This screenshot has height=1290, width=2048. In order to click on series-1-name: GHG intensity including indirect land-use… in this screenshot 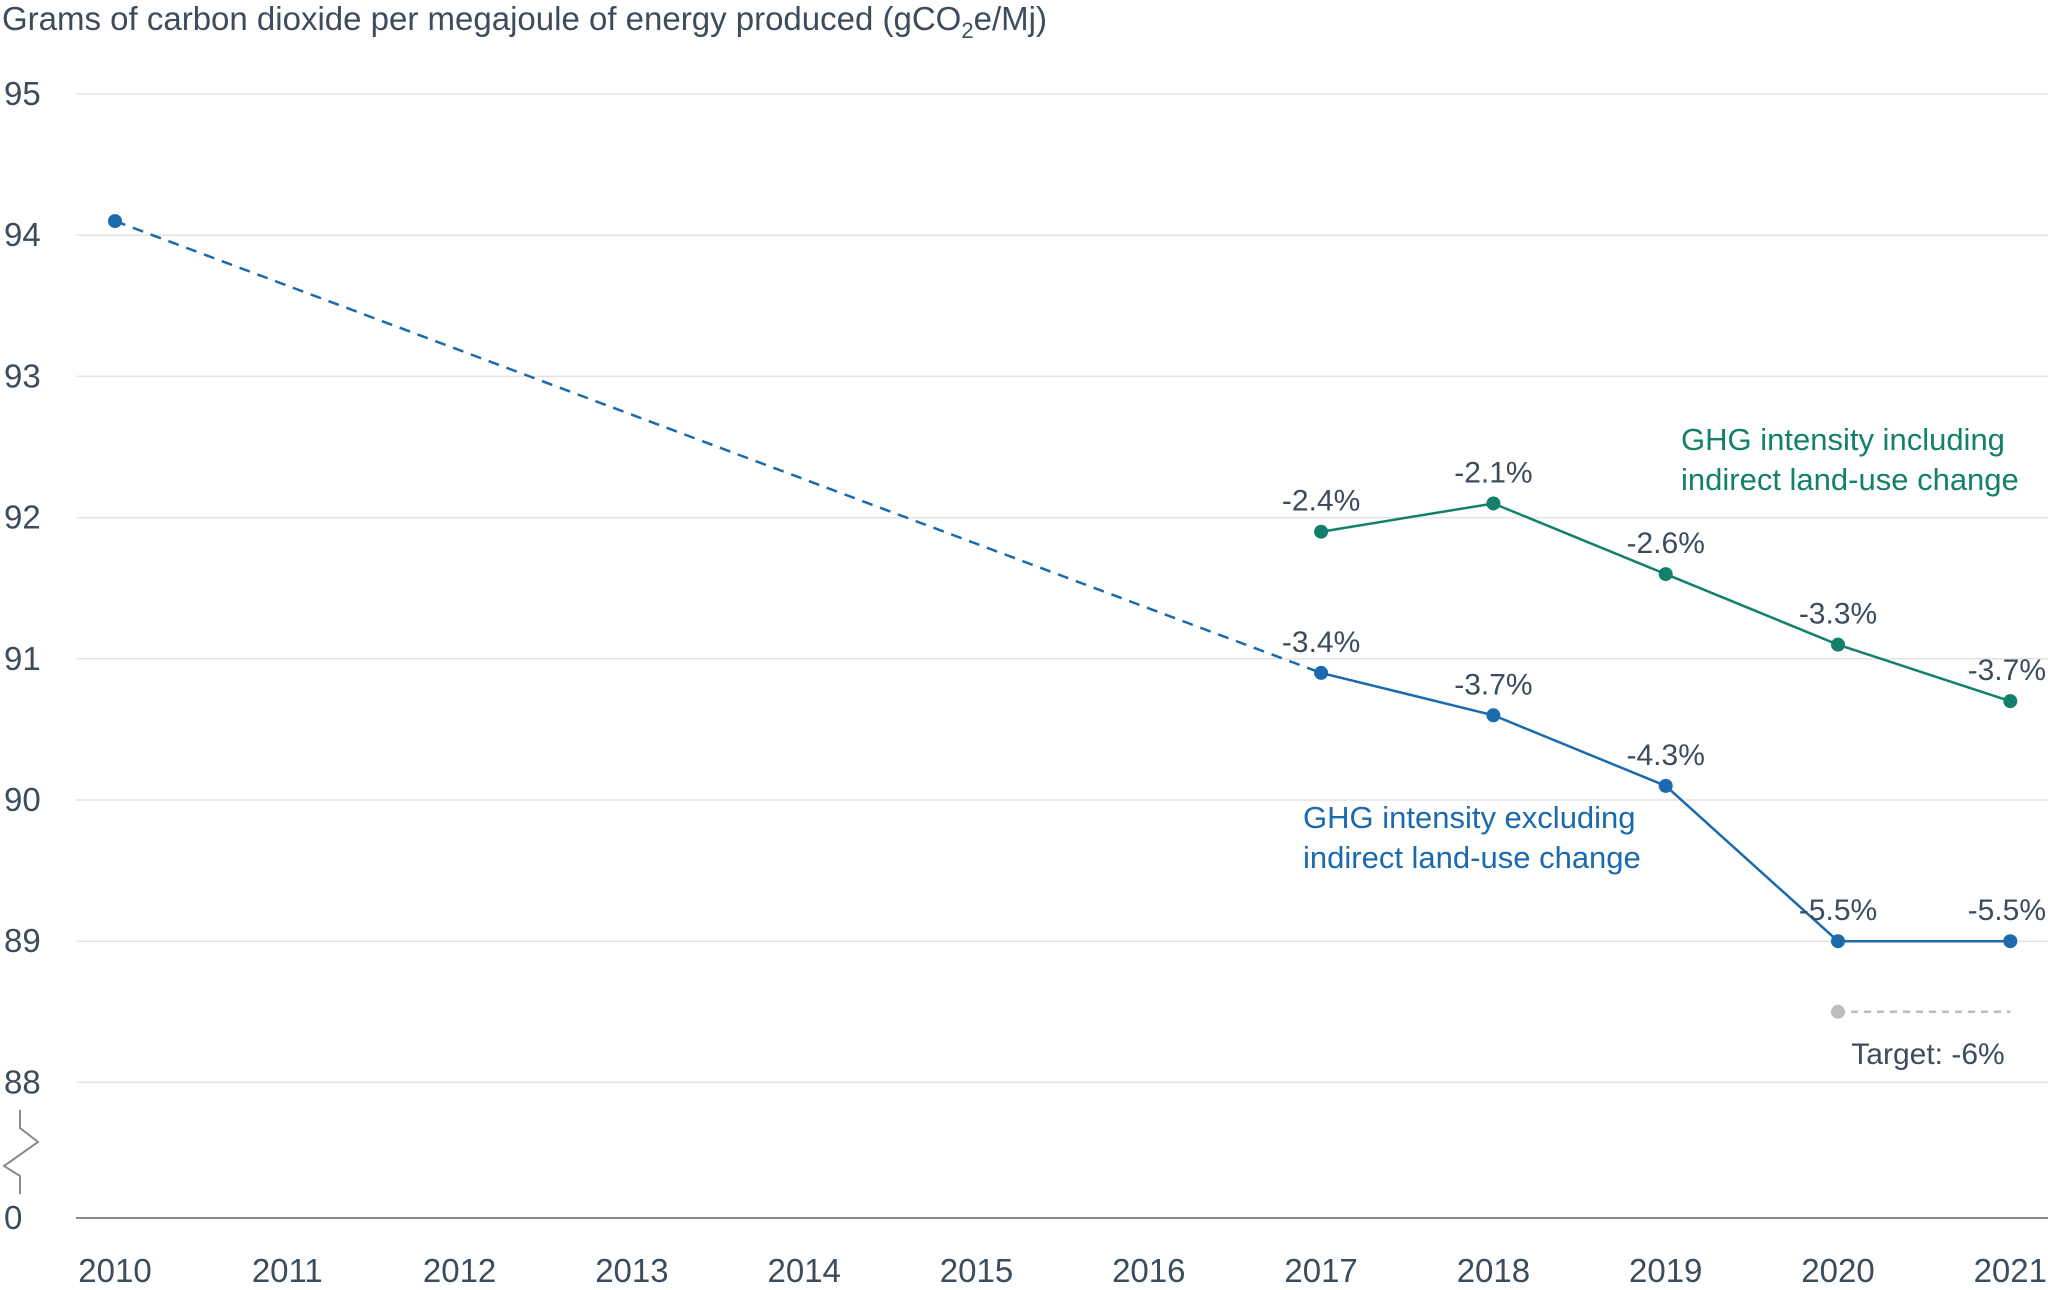, I will do `click(1850, 459)`.